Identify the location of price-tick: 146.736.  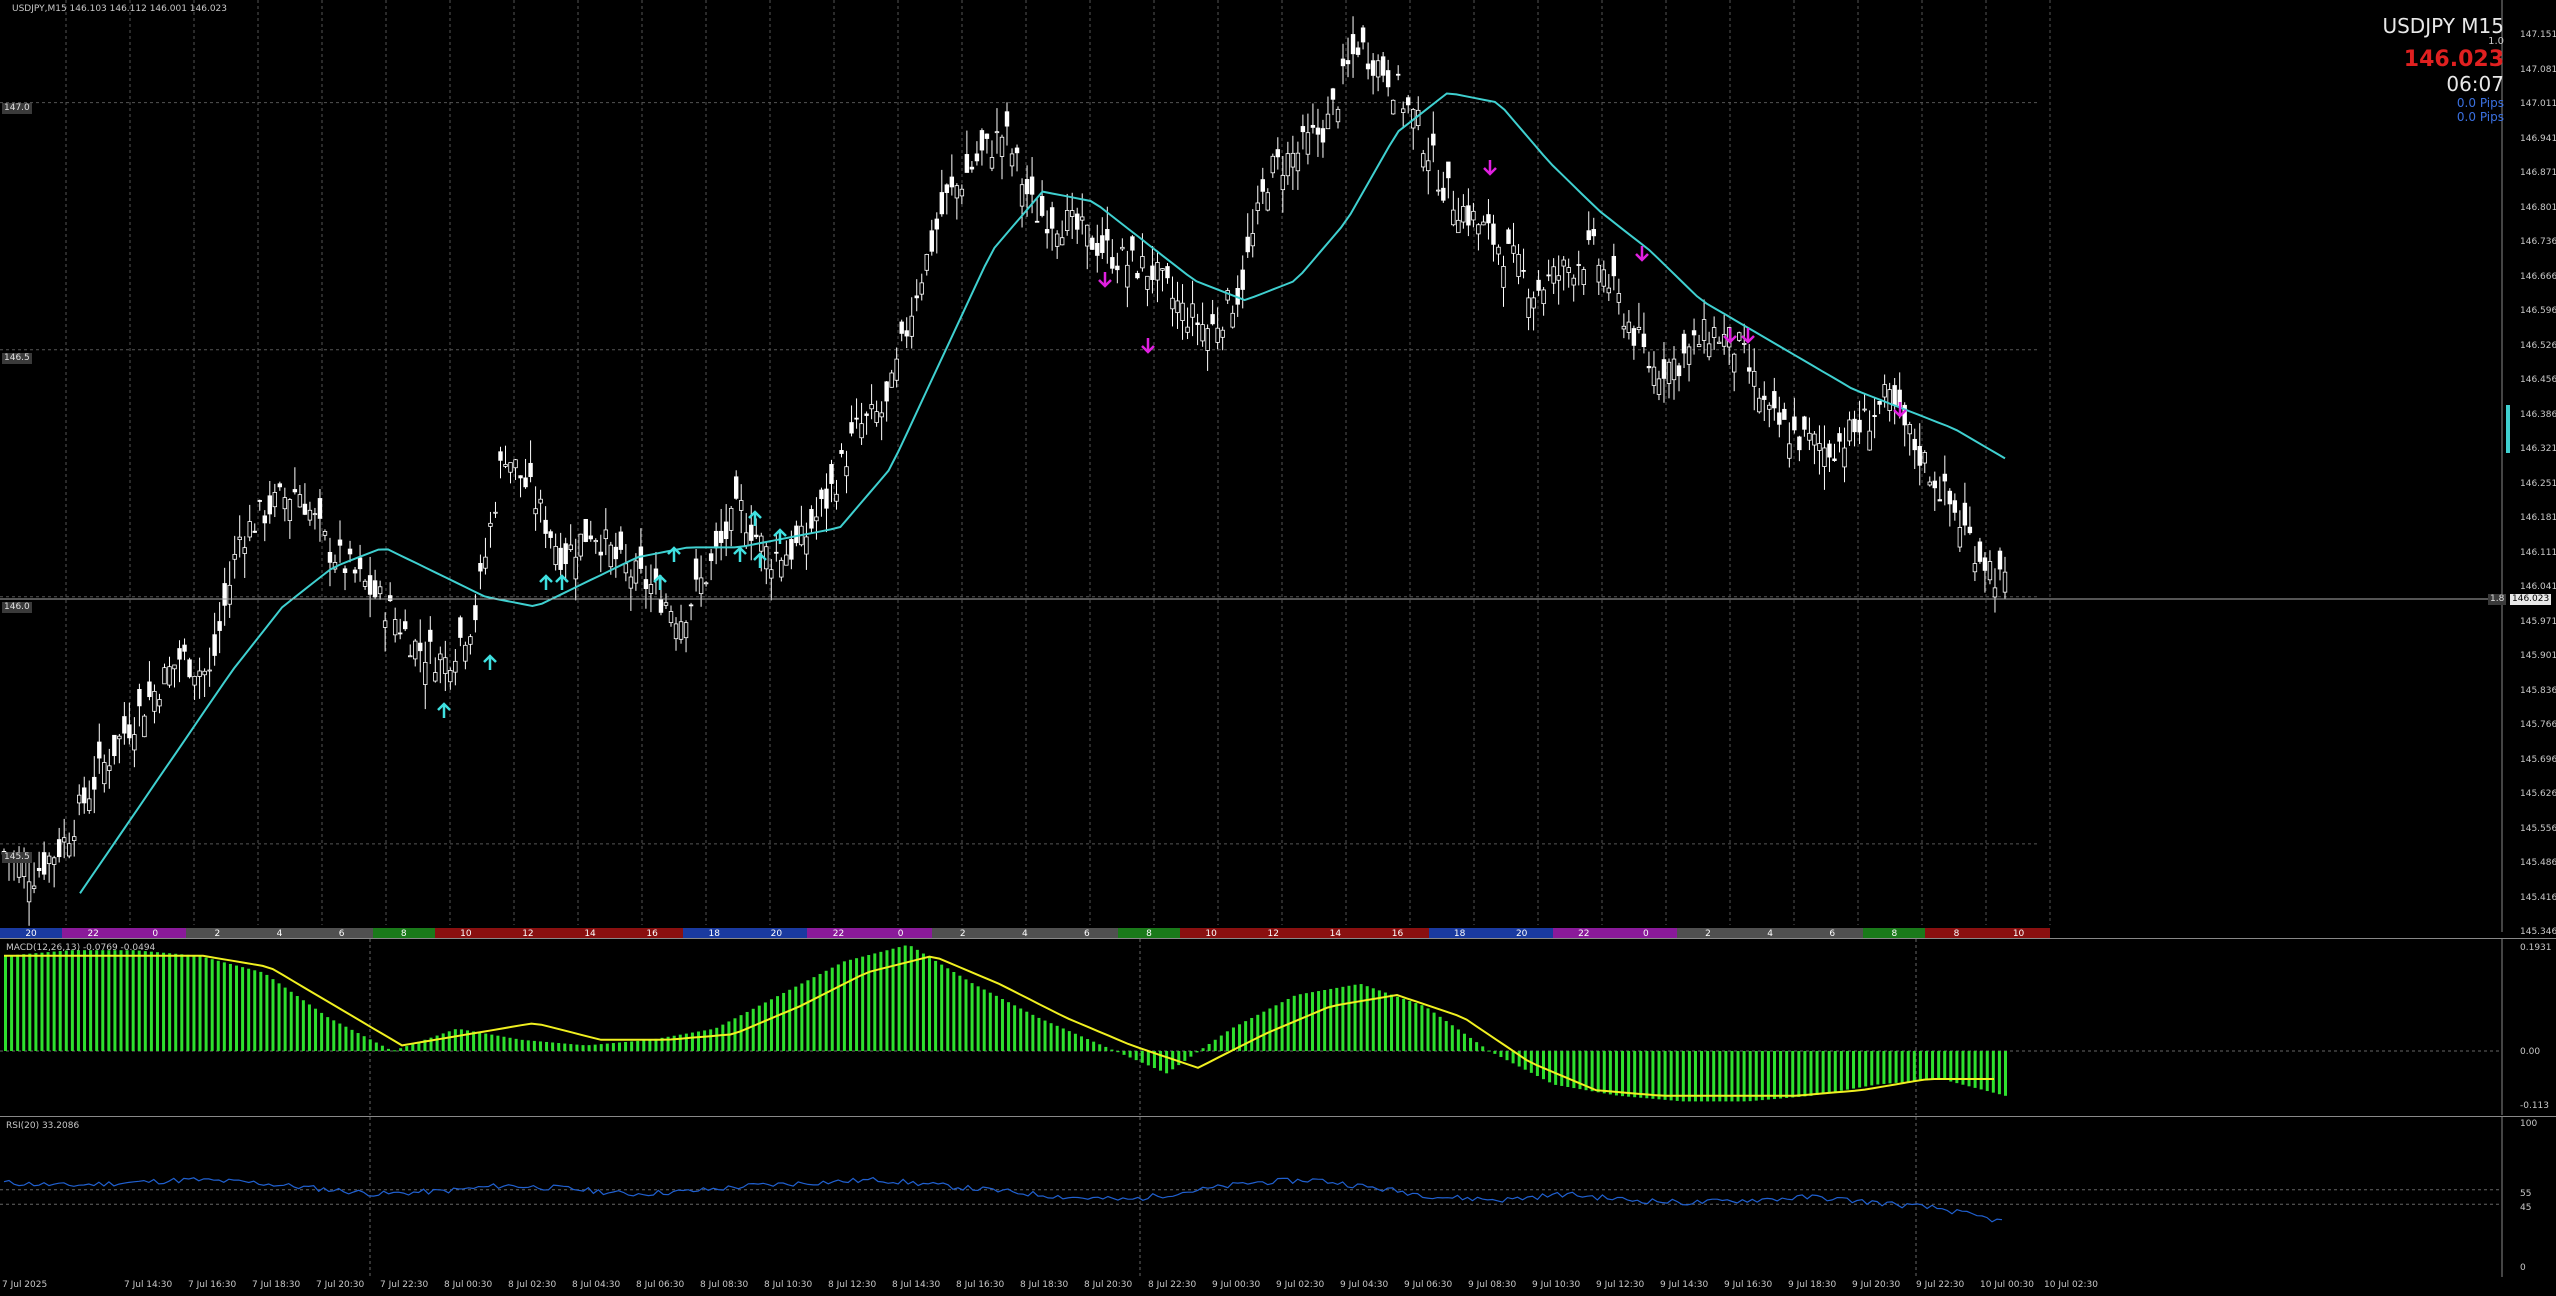
(2538, 242).